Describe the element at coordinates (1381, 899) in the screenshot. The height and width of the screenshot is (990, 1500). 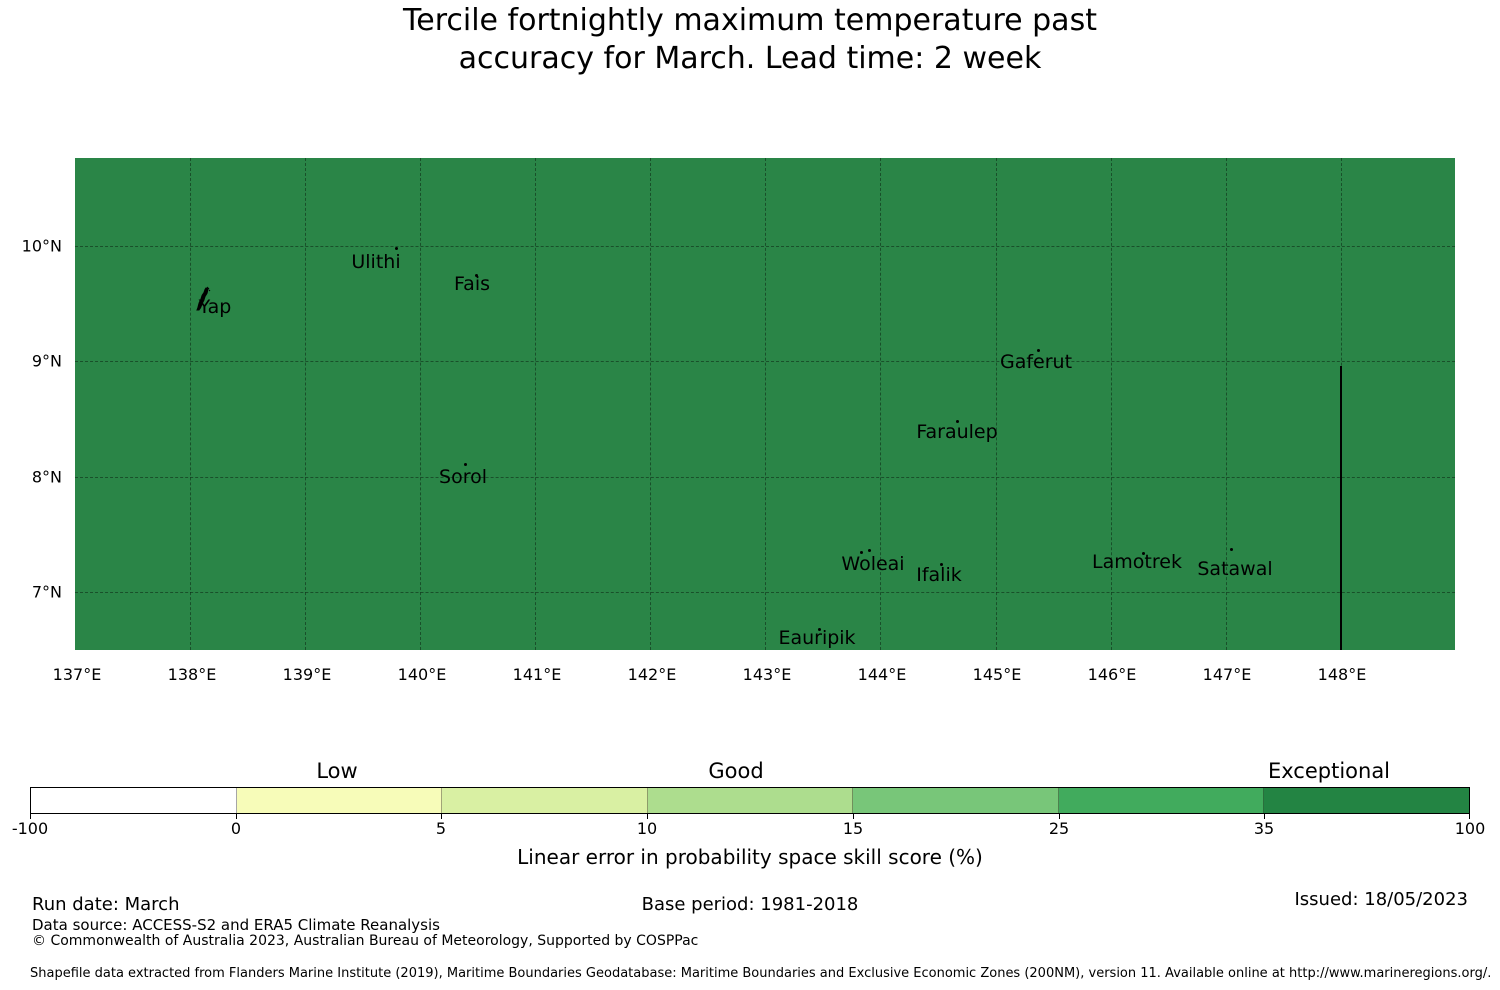
I see `issued-date-text: Issued: 18/05/2023` at that location.